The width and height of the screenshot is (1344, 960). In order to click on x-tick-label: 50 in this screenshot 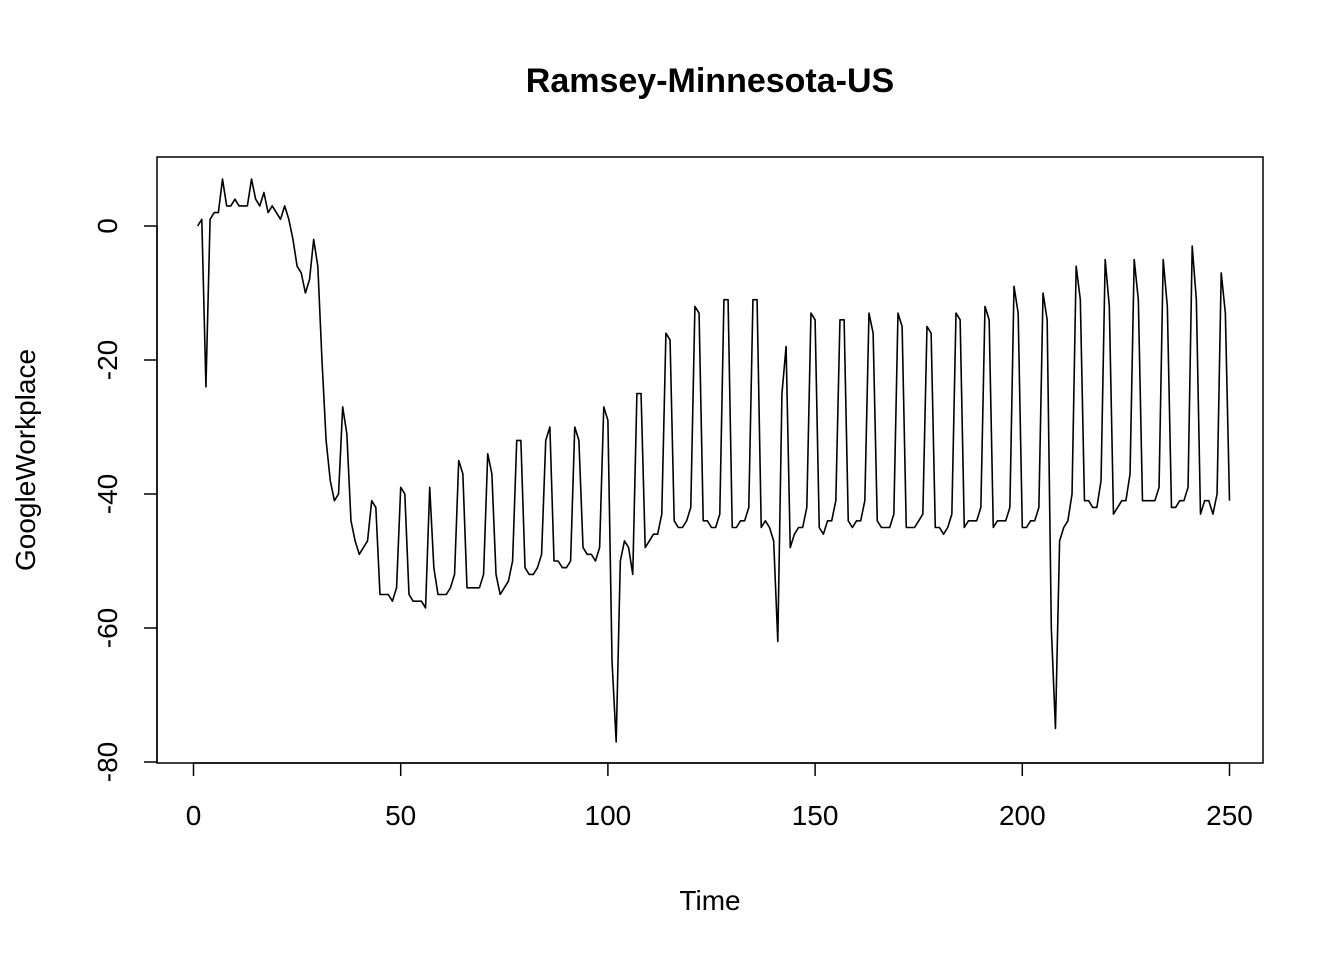, I will do `click(400, 815)`.